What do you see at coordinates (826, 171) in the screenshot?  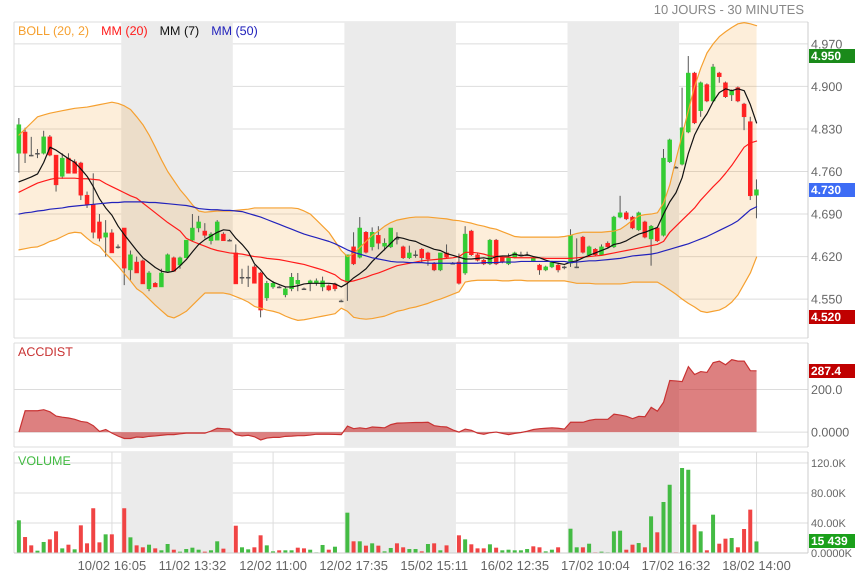 I see `y-tick-label: 4.760` at bounding box center [826, 171].